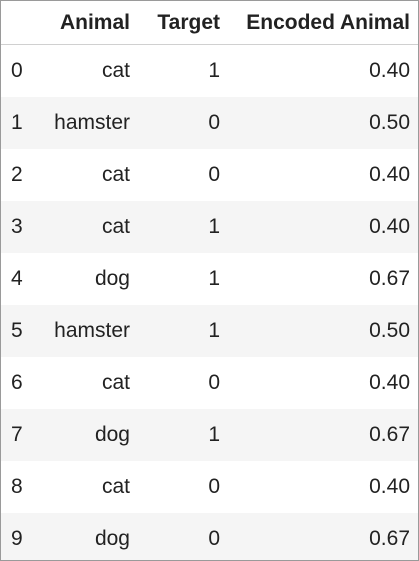 The height and width of the screenshot is (561, 419). Describe the element at coordinates (17, 226) in the screenshot. I see `row-index: 3` at that location.